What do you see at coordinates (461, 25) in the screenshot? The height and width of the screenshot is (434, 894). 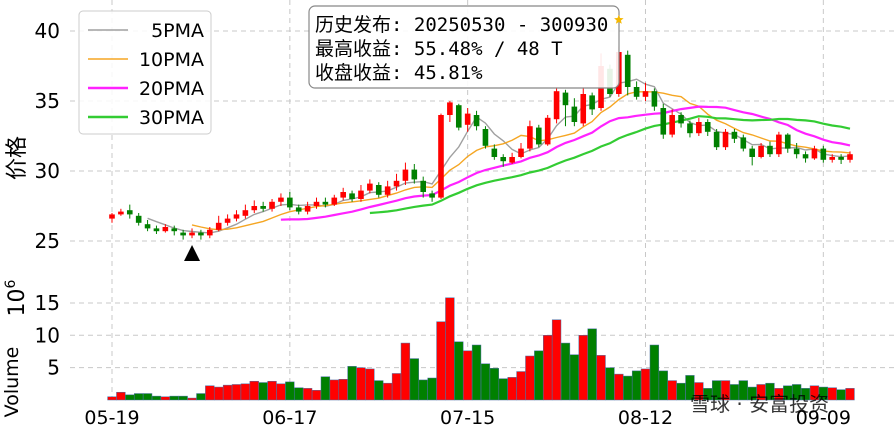 I see `annotation-line: 历史发布: 20250530 - 300930` at bounding box center [461, 25].